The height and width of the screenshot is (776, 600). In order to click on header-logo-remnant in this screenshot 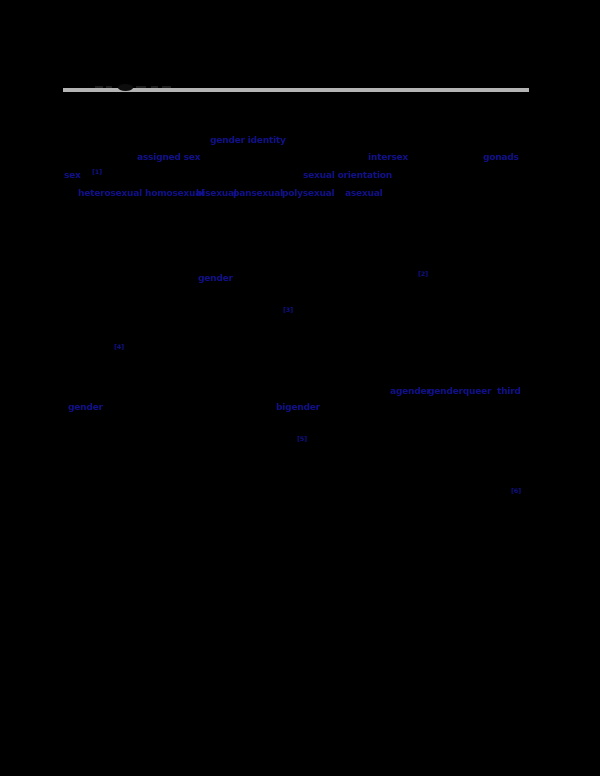, I will do `click(125, 87)`.